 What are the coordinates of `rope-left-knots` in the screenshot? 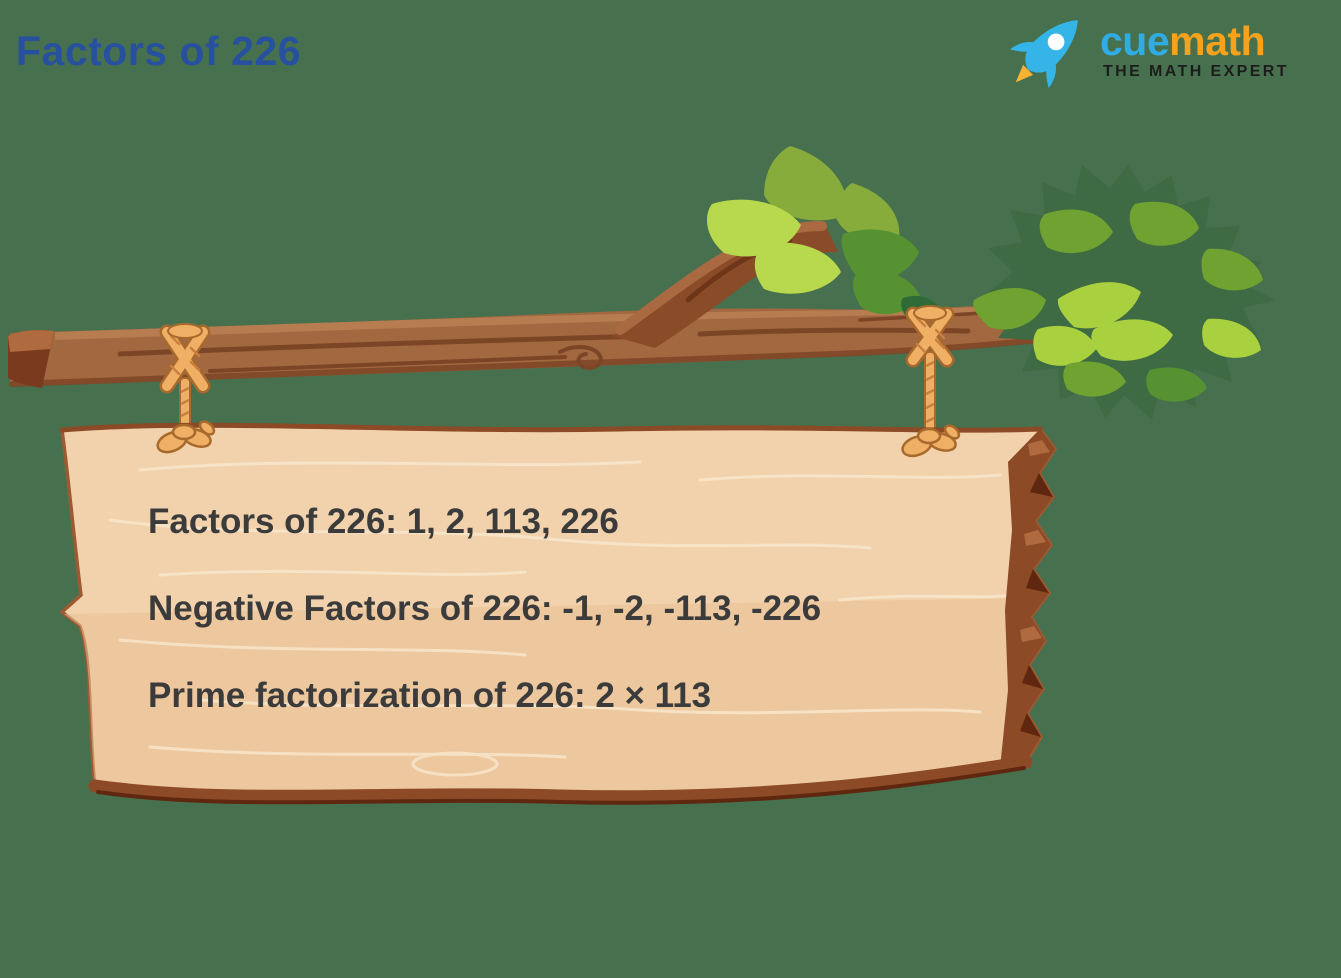 It's located at (186, 388).